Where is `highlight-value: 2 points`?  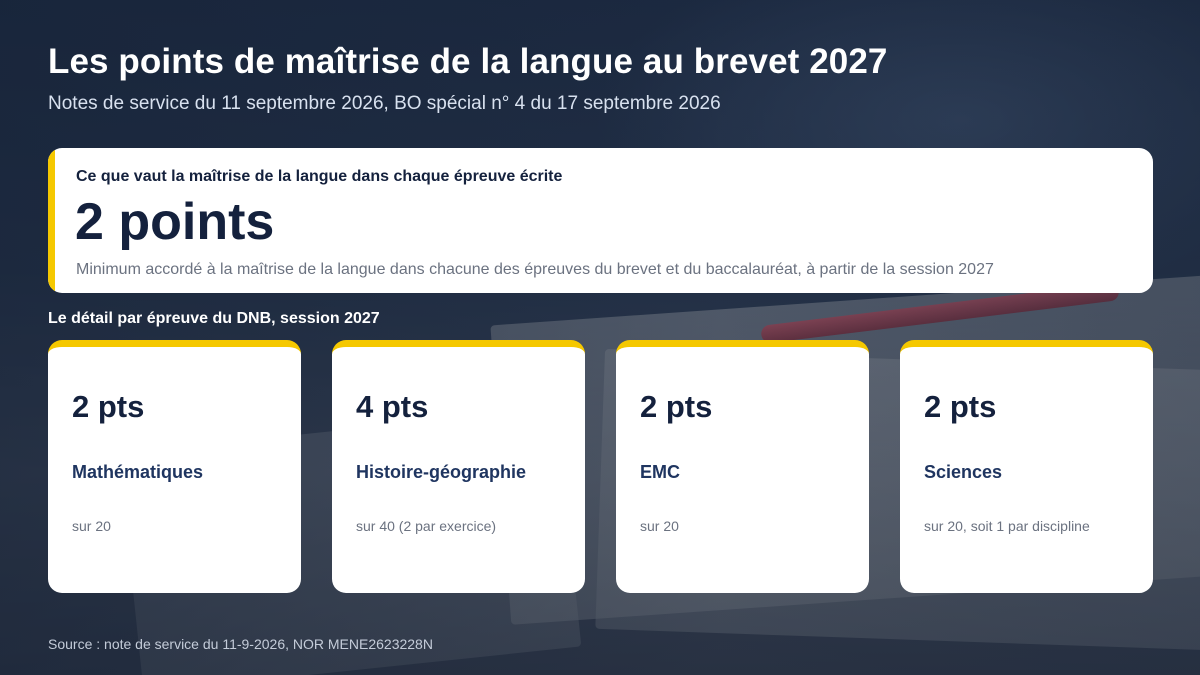 highlight-value: 2 points is located at coordinates (175, 222).